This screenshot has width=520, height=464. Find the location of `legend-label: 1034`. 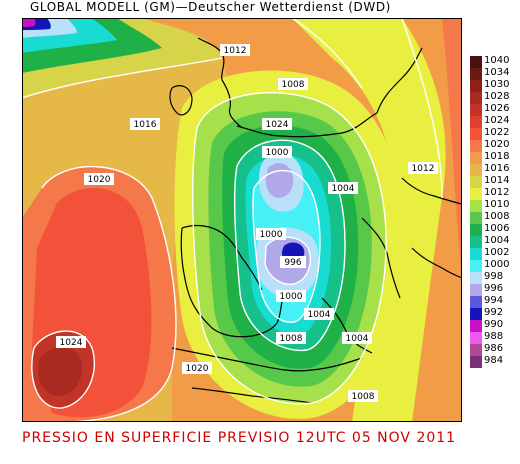

legend-label: 1034 is located at coordinates (497, 72).